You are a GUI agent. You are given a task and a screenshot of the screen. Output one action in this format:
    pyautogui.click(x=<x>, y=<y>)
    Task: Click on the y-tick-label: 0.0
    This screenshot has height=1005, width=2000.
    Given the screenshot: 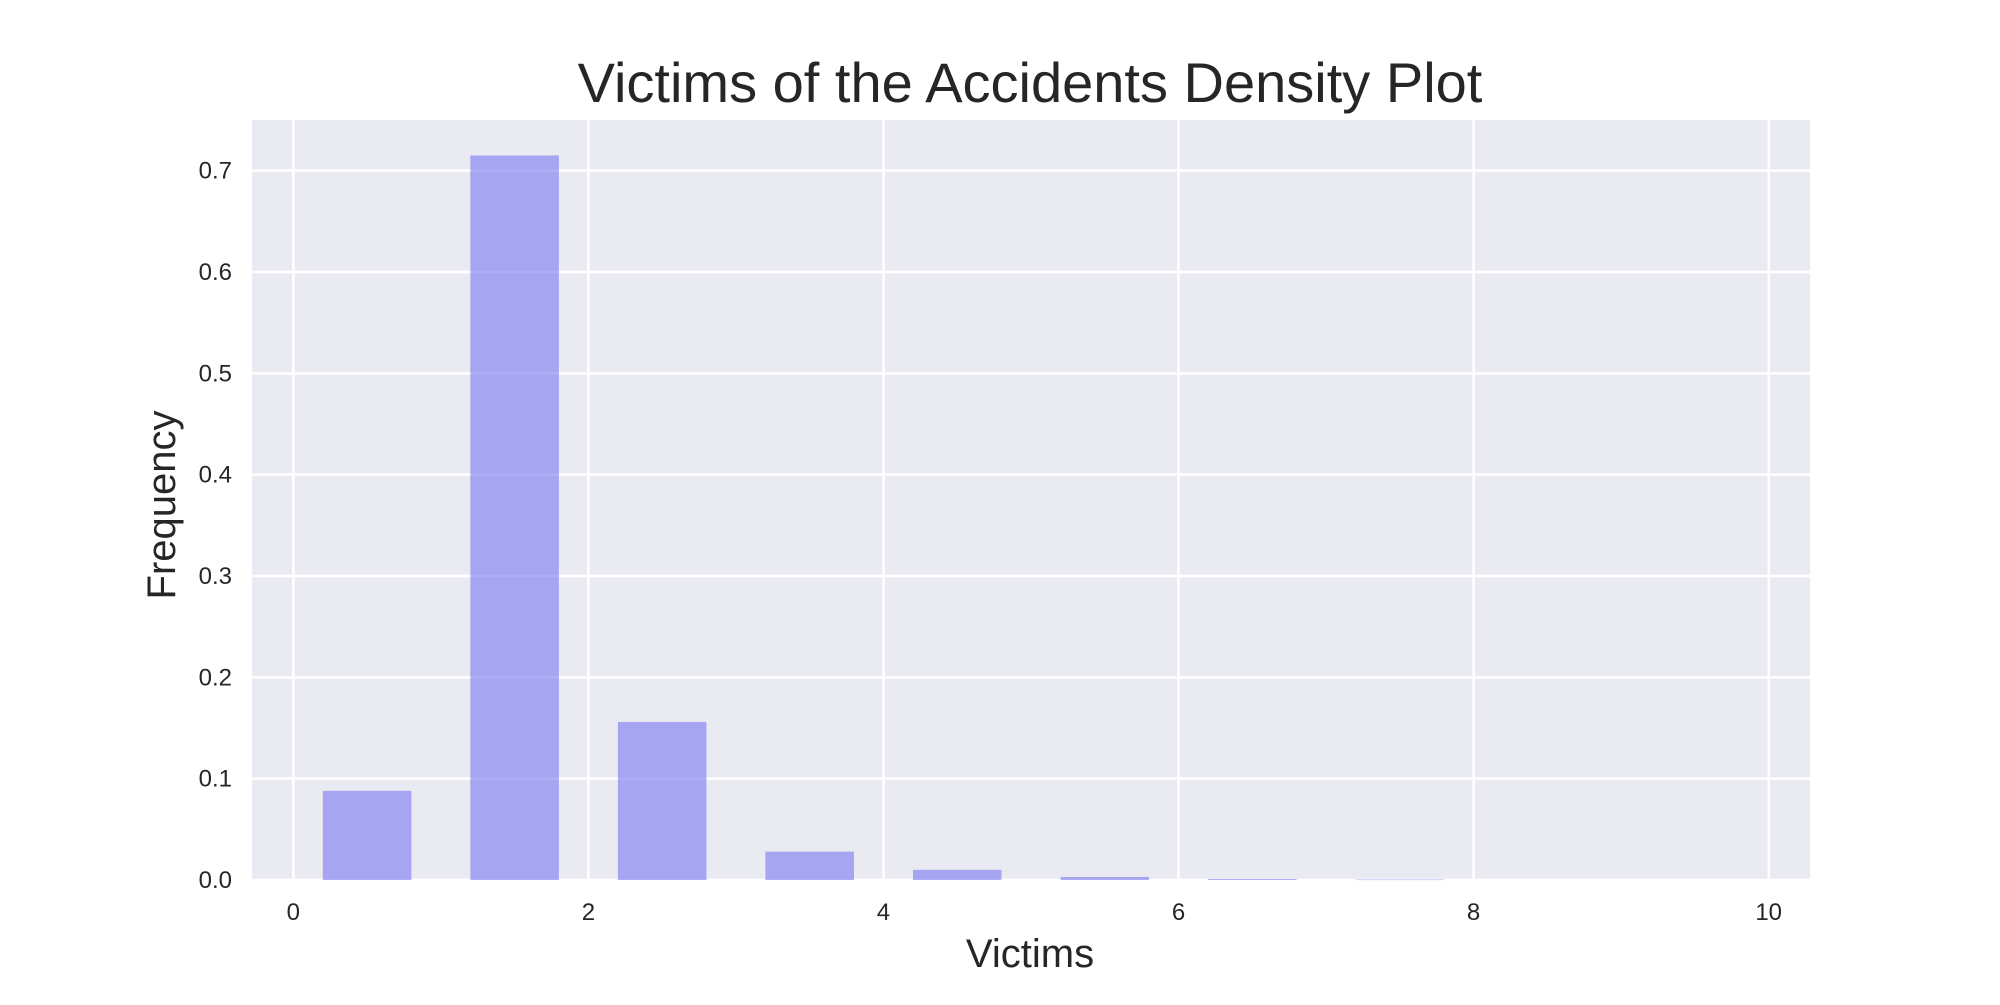 What is the action you would take?
    pyautogui.click(x=215, y=880)
    